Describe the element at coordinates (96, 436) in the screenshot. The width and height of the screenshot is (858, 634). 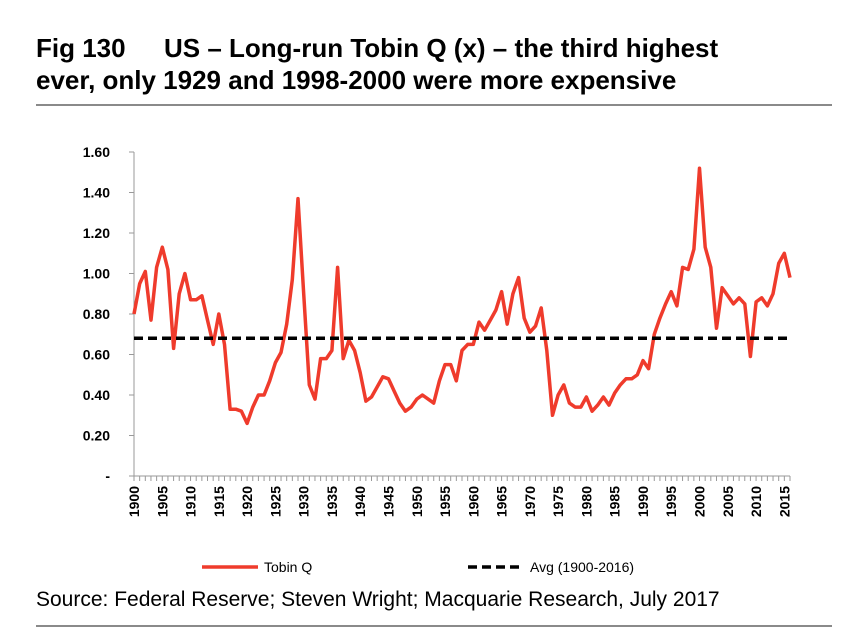
I see `y-tick-label: 0.20` at that location.